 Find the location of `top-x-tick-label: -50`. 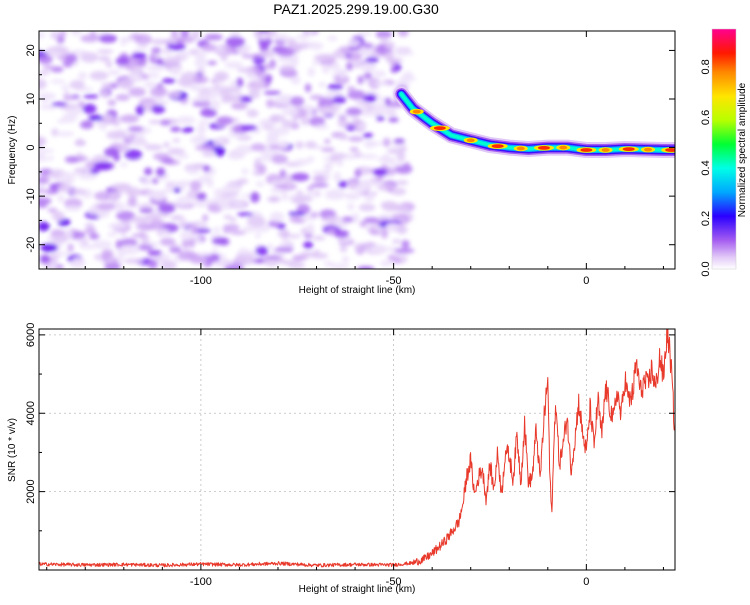

top-x-tick-label: -50 is located at coordinates (394, 281).